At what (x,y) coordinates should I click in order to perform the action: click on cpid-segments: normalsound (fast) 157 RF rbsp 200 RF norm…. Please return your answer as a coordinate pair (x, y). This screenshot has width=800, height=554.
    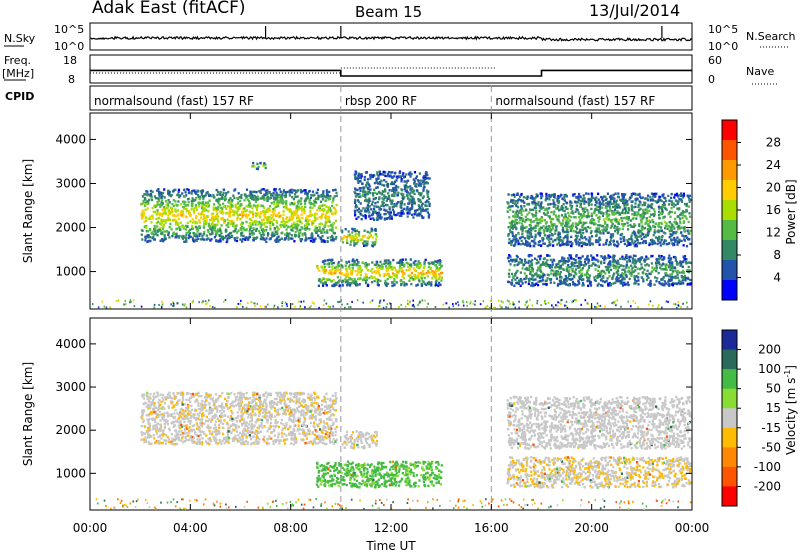
    Looking at the image, I should click on (374, 101).